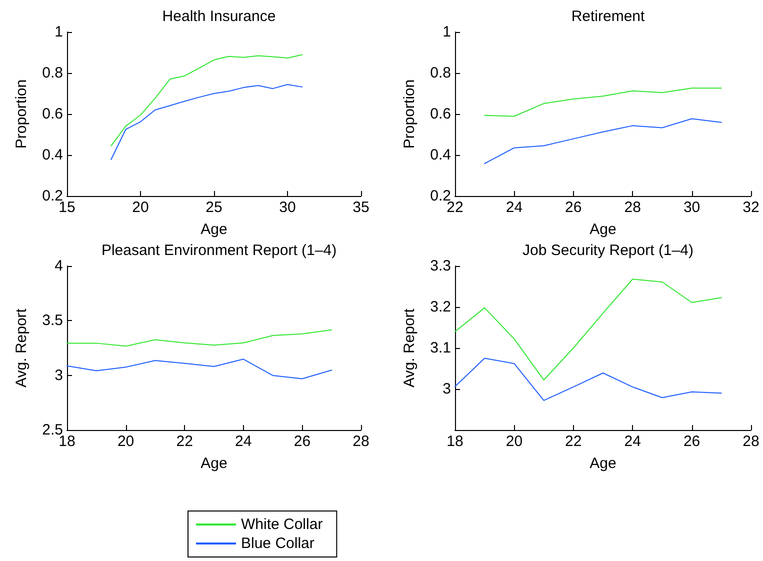 The height and width of the screenshot is (561, 763). I want to click on y-tick-label: 4, so click(58, 266).